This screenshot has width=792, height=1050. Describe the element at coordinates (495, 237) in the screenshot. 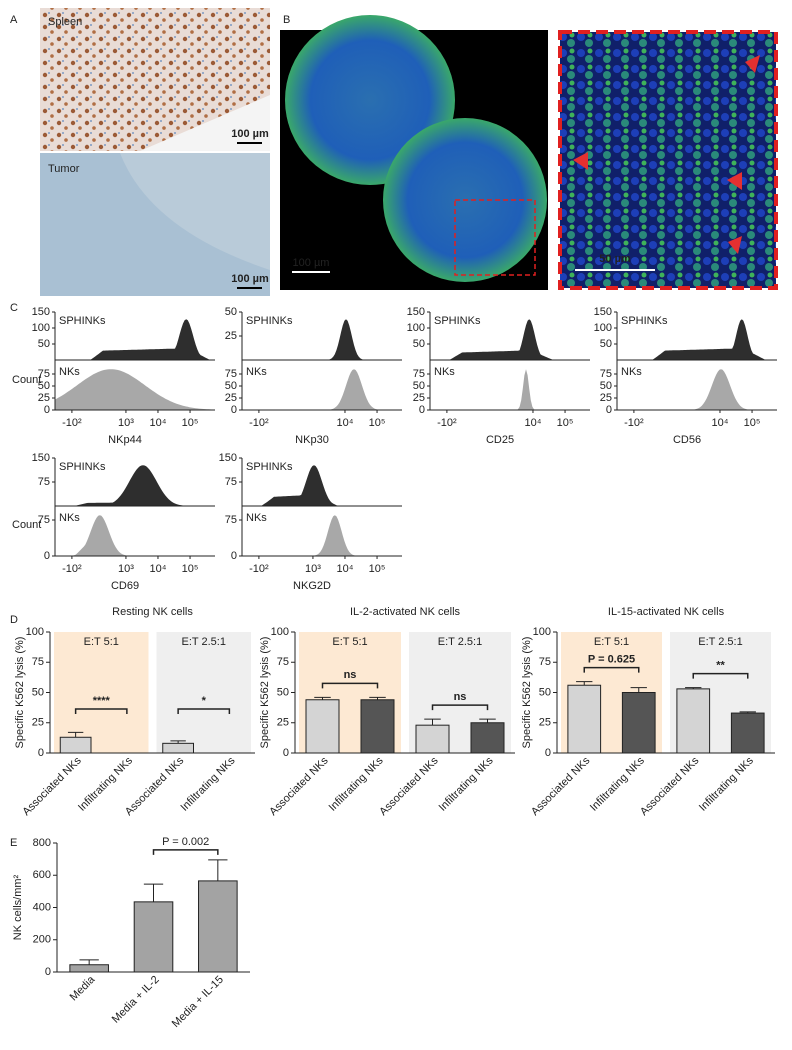

I see `zoom-region` at that location.